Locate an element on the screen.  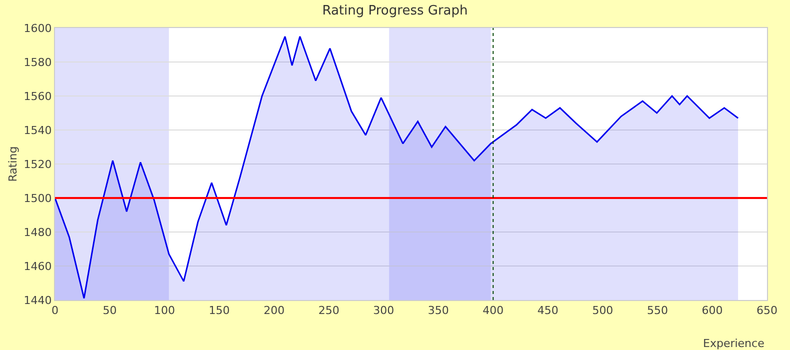
x-tick-label: 400 is located at coordinates (493, 311).